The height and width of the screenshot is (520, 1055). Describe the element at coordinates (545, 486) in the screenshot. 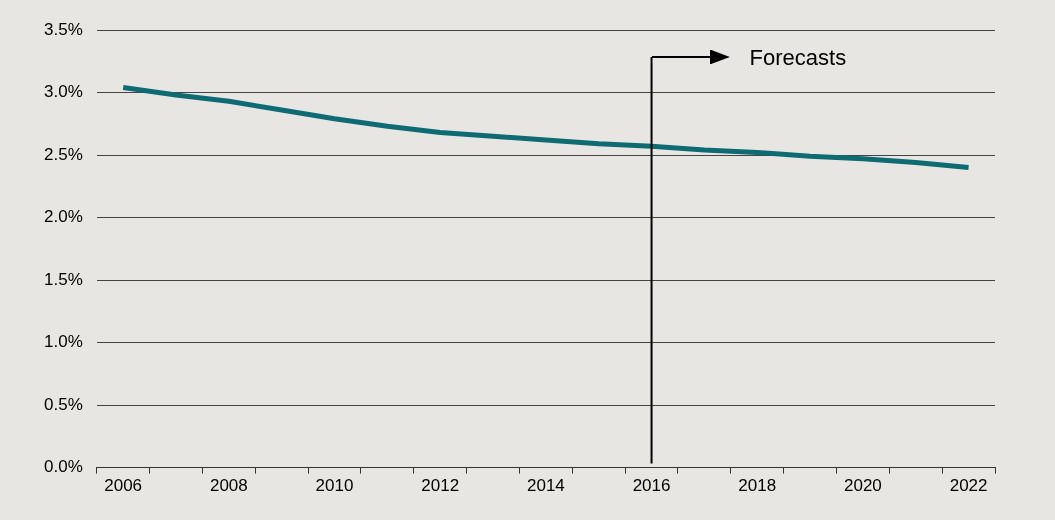

I see `x-tick-label: 2014` at that location.